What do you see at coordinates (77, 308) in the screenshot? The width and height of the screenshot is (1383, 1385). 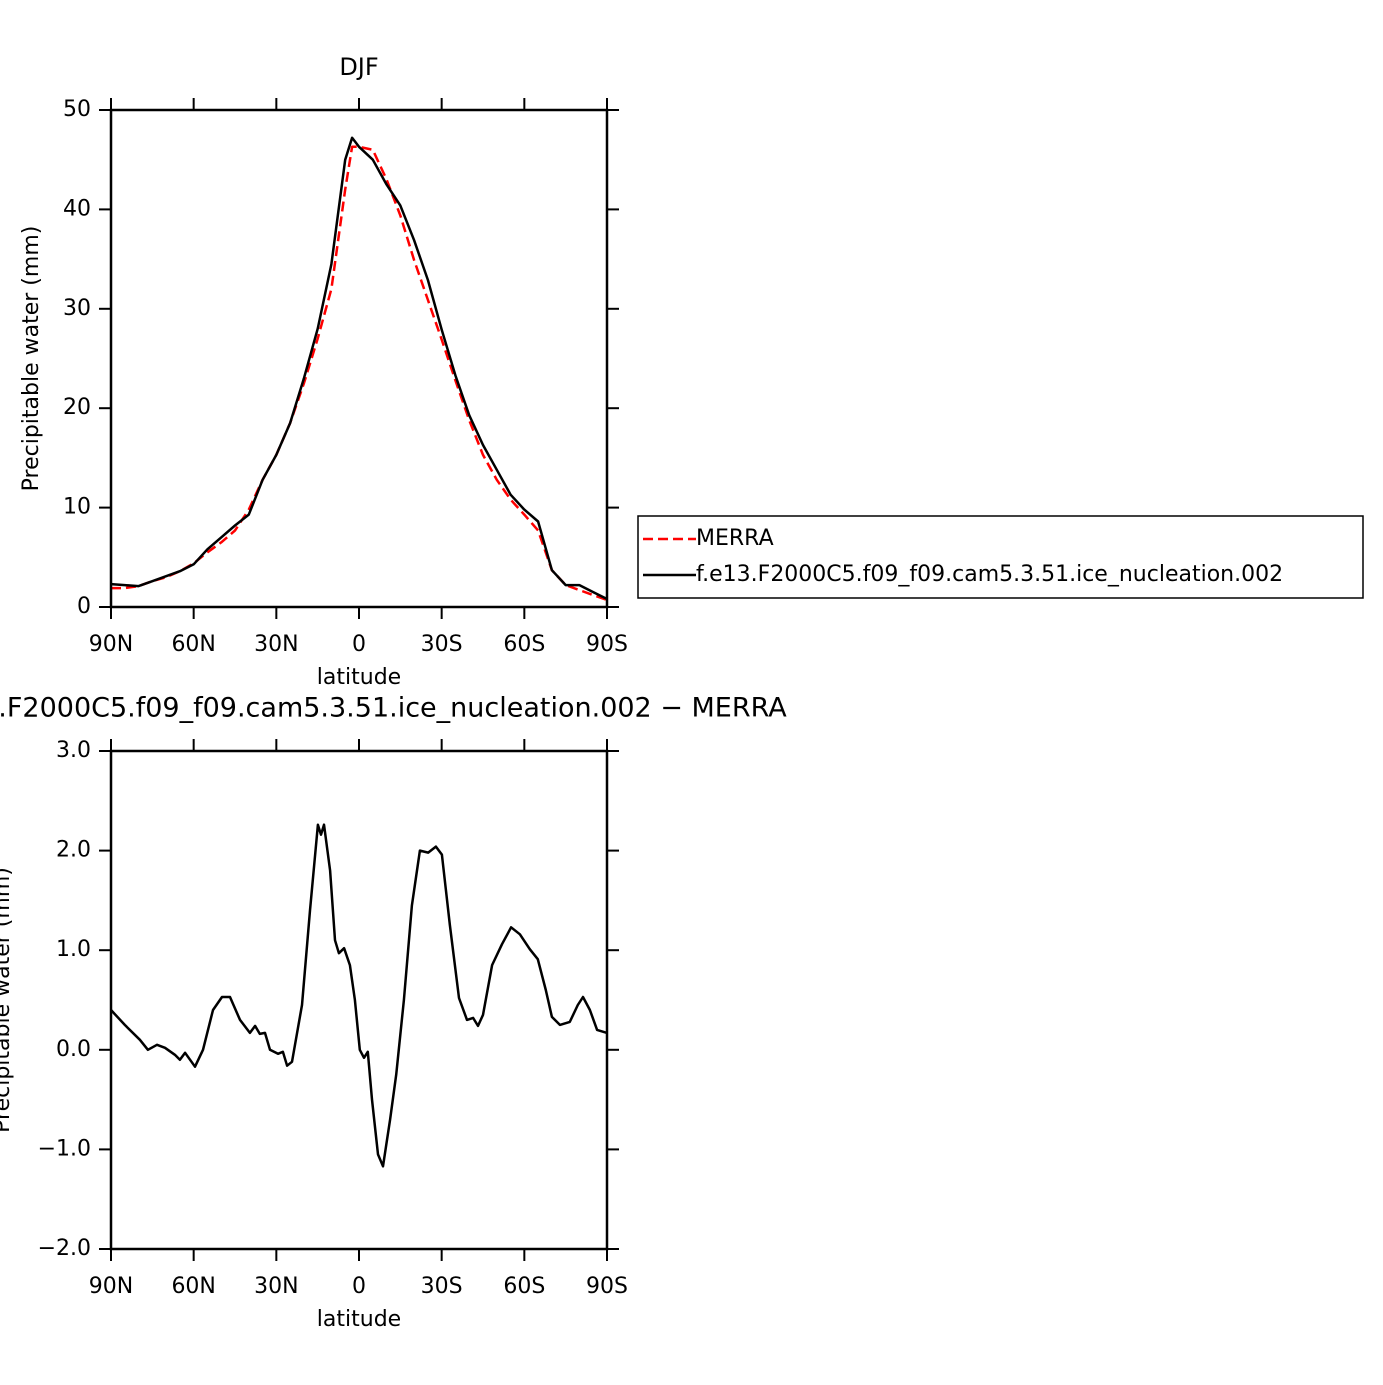 I see `y-tick-label: 30` at bounding box center [77, 308].